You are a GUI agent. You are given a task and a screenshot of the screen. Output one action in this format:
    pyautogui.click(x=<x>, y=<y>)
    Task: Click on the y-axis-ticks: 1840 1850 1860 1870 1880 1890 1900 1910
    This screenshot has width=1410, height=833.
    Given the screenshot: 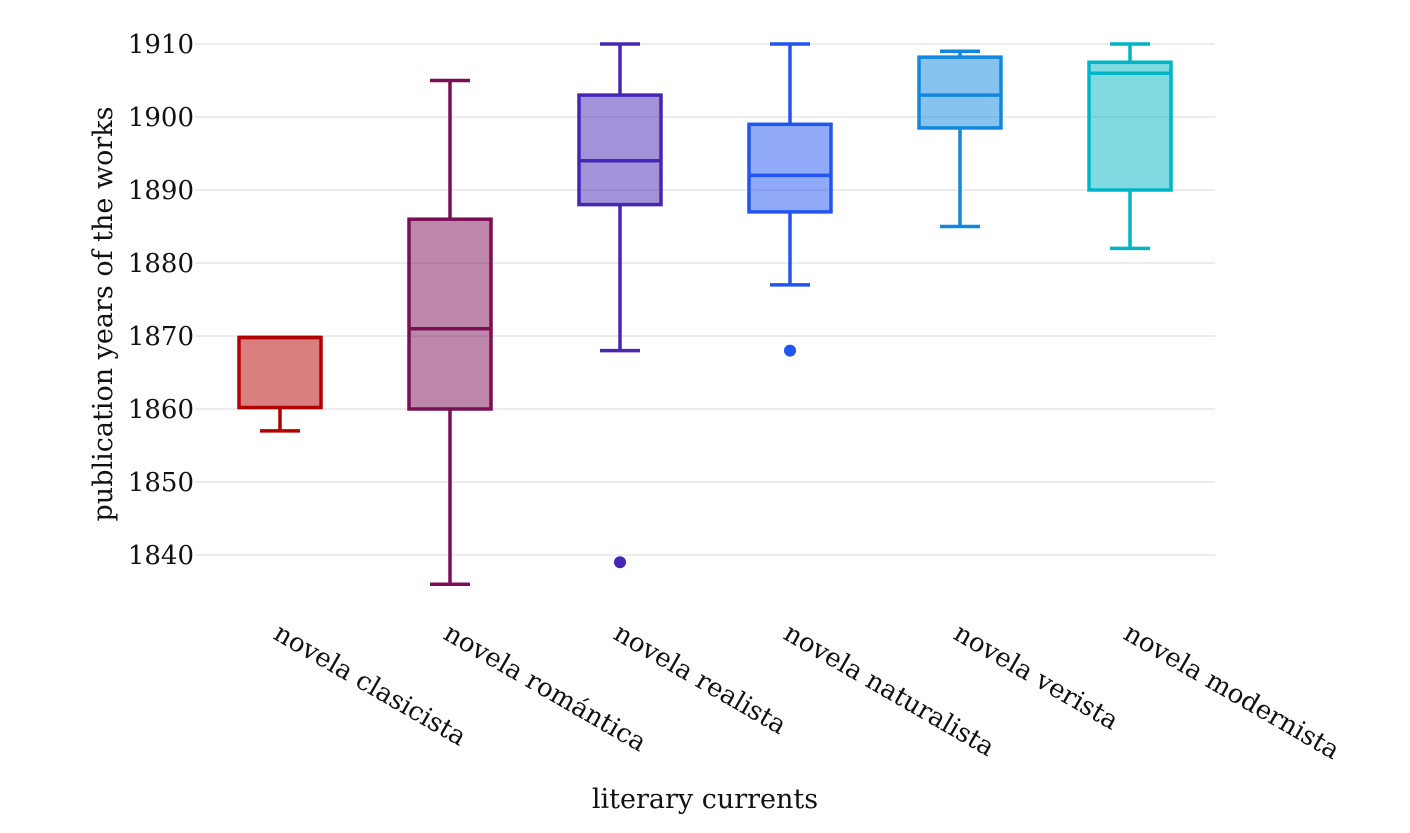 What is the action you would take?
    pyautogui.click(x=161, y=300)
    